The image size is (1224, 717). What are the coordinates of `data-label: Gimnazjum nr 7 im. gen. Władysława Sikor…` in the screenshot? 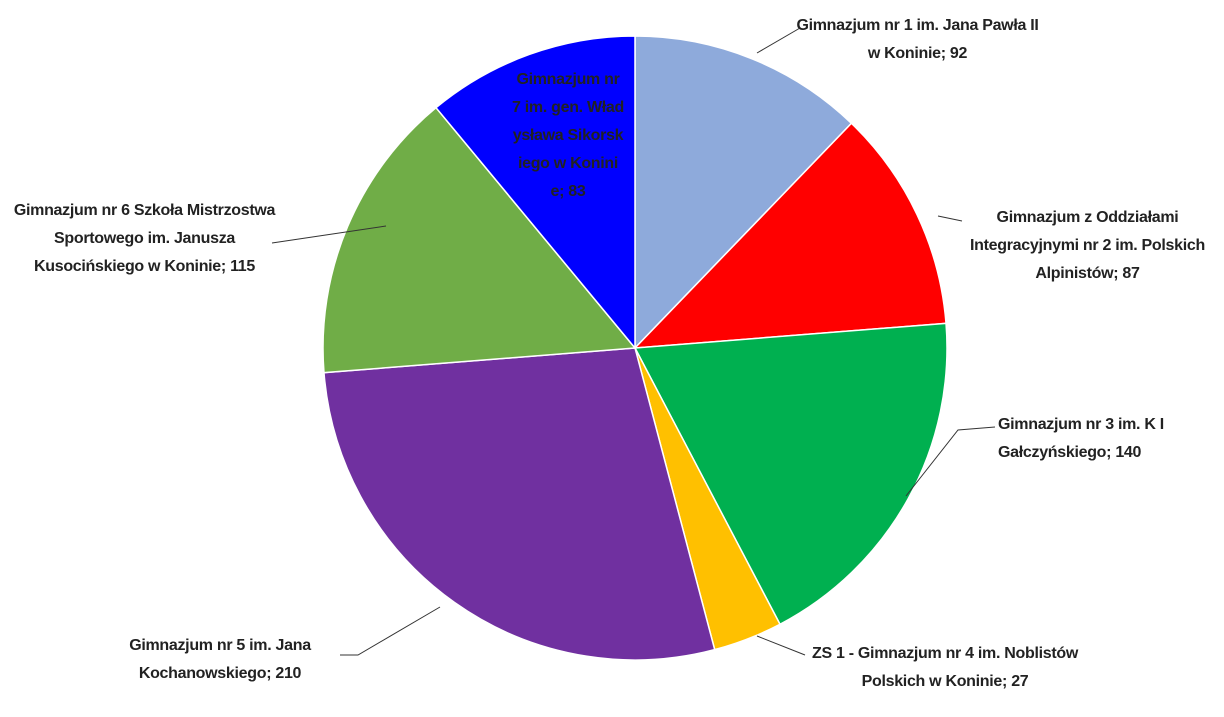 It's located at (568, 135).